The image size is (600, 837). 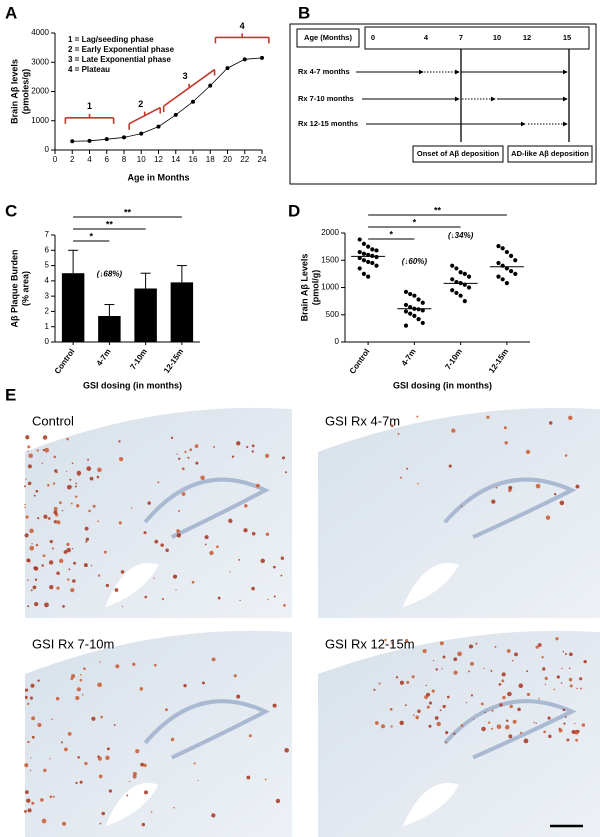 I want to click on significance-label: *, so click(x=91, y=236).